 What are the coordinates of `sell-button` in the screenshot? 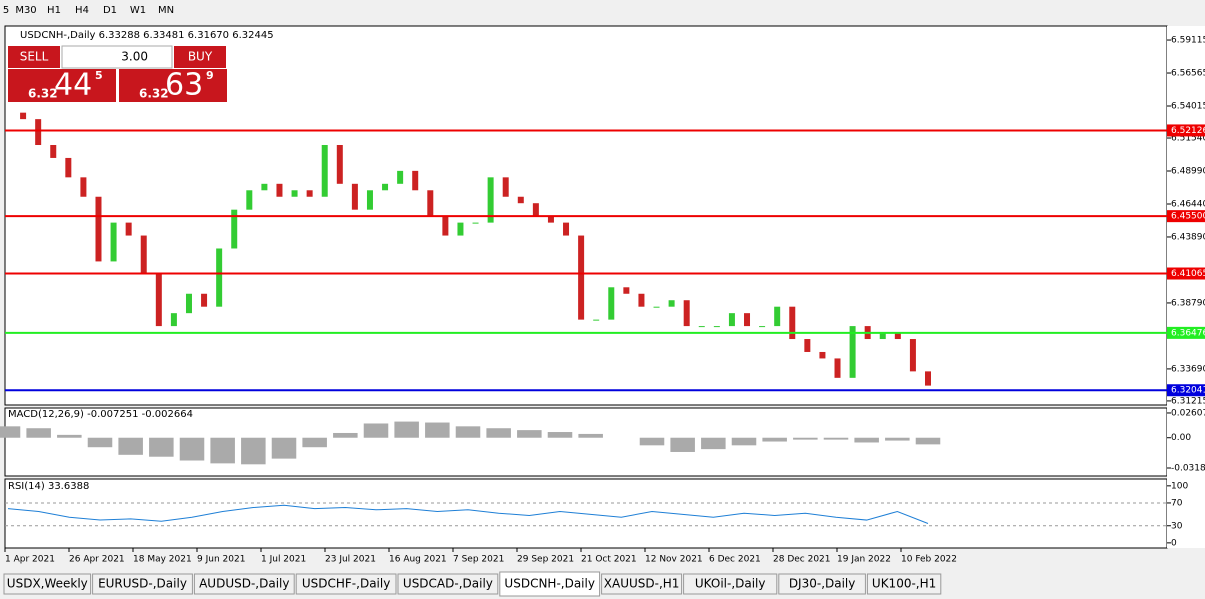 It's located at (34, 57).